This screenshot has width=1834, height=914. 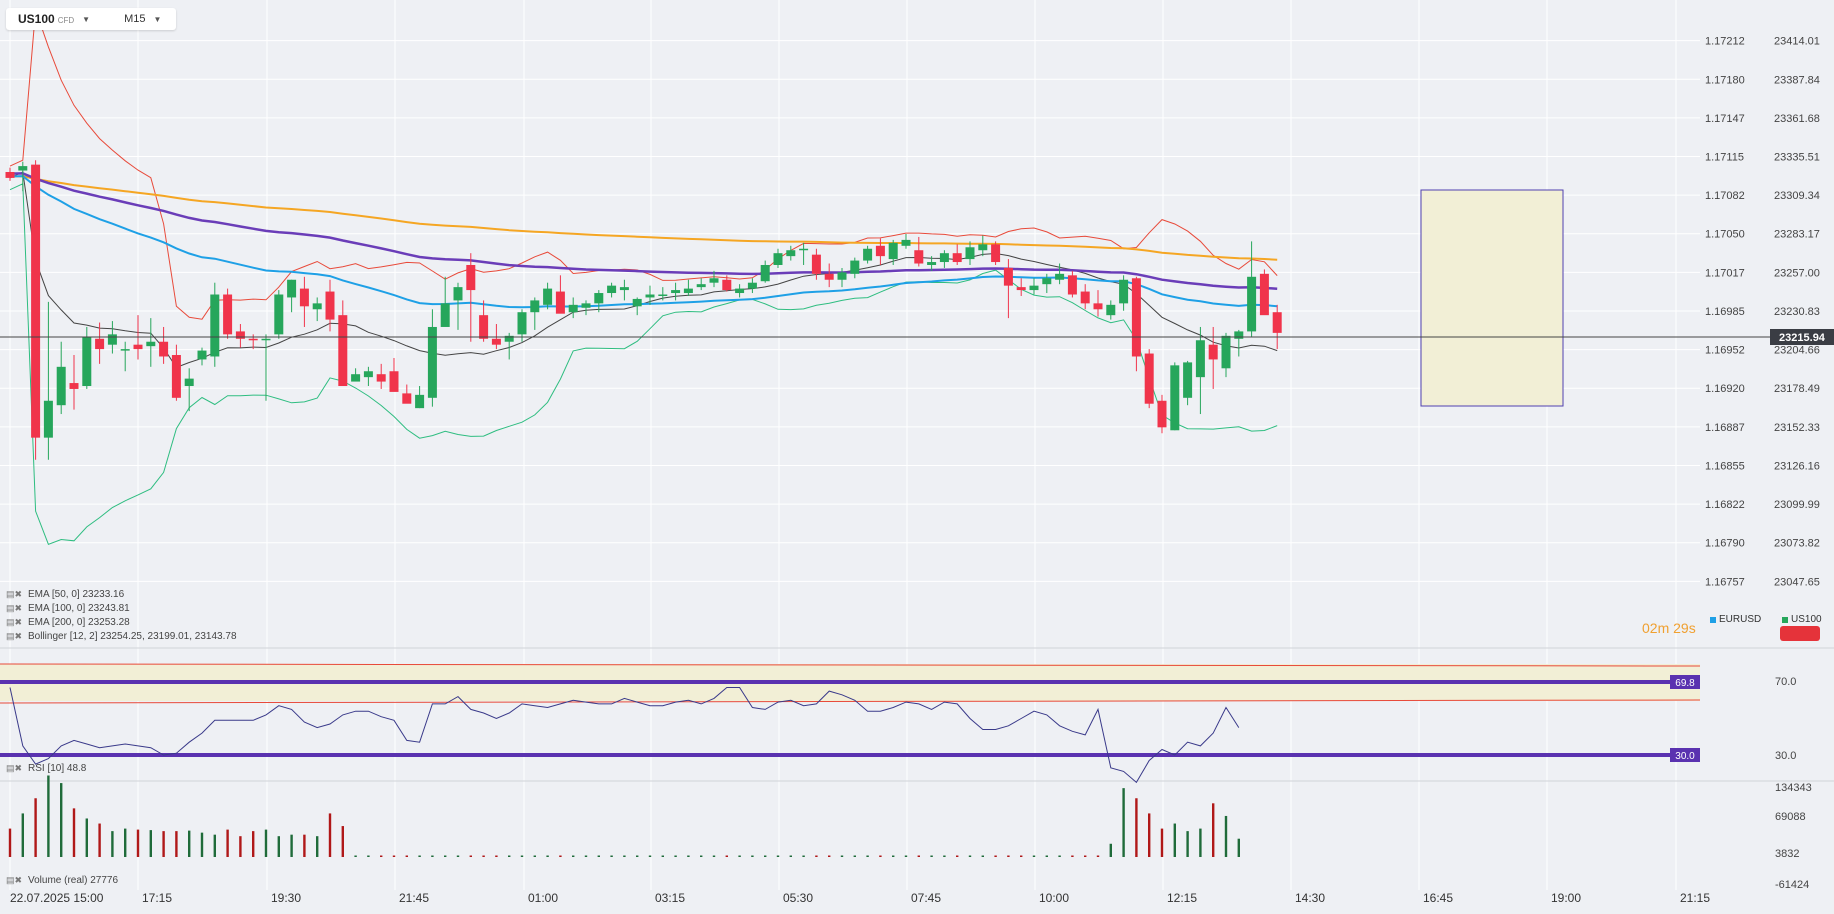 What do you see at coordinates (1725, 196) in the screenshot?
I see `axis-label-eurusd: 1.17082` at bounding box center [1725, 196].